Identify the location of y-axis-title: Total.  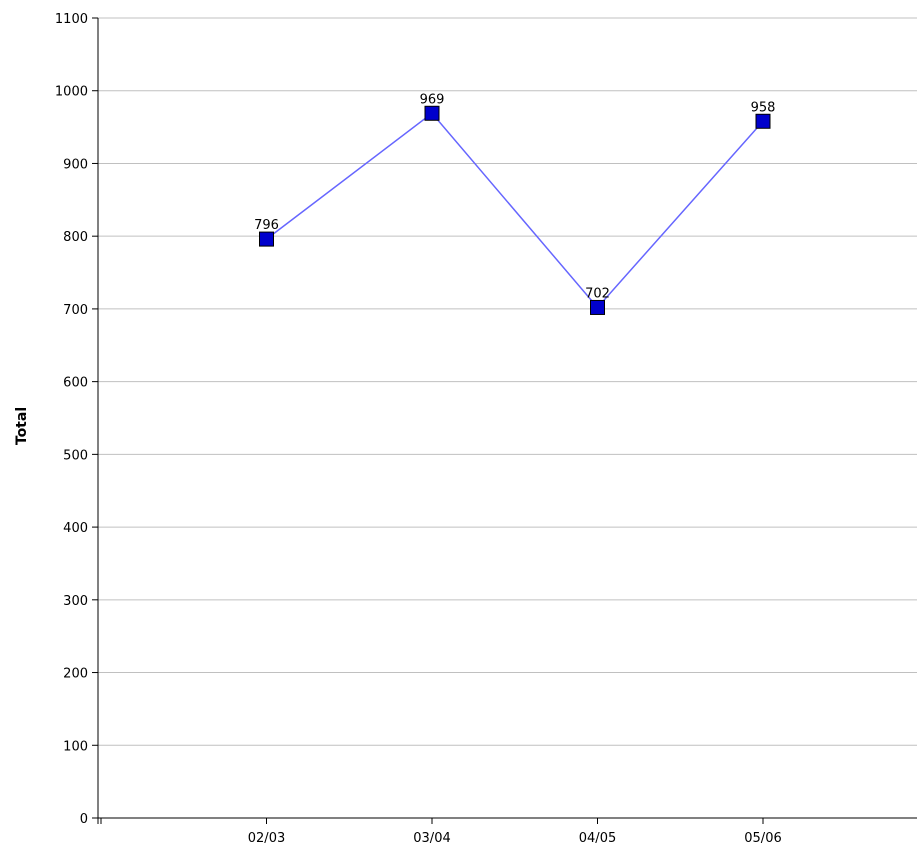
(22, 426).